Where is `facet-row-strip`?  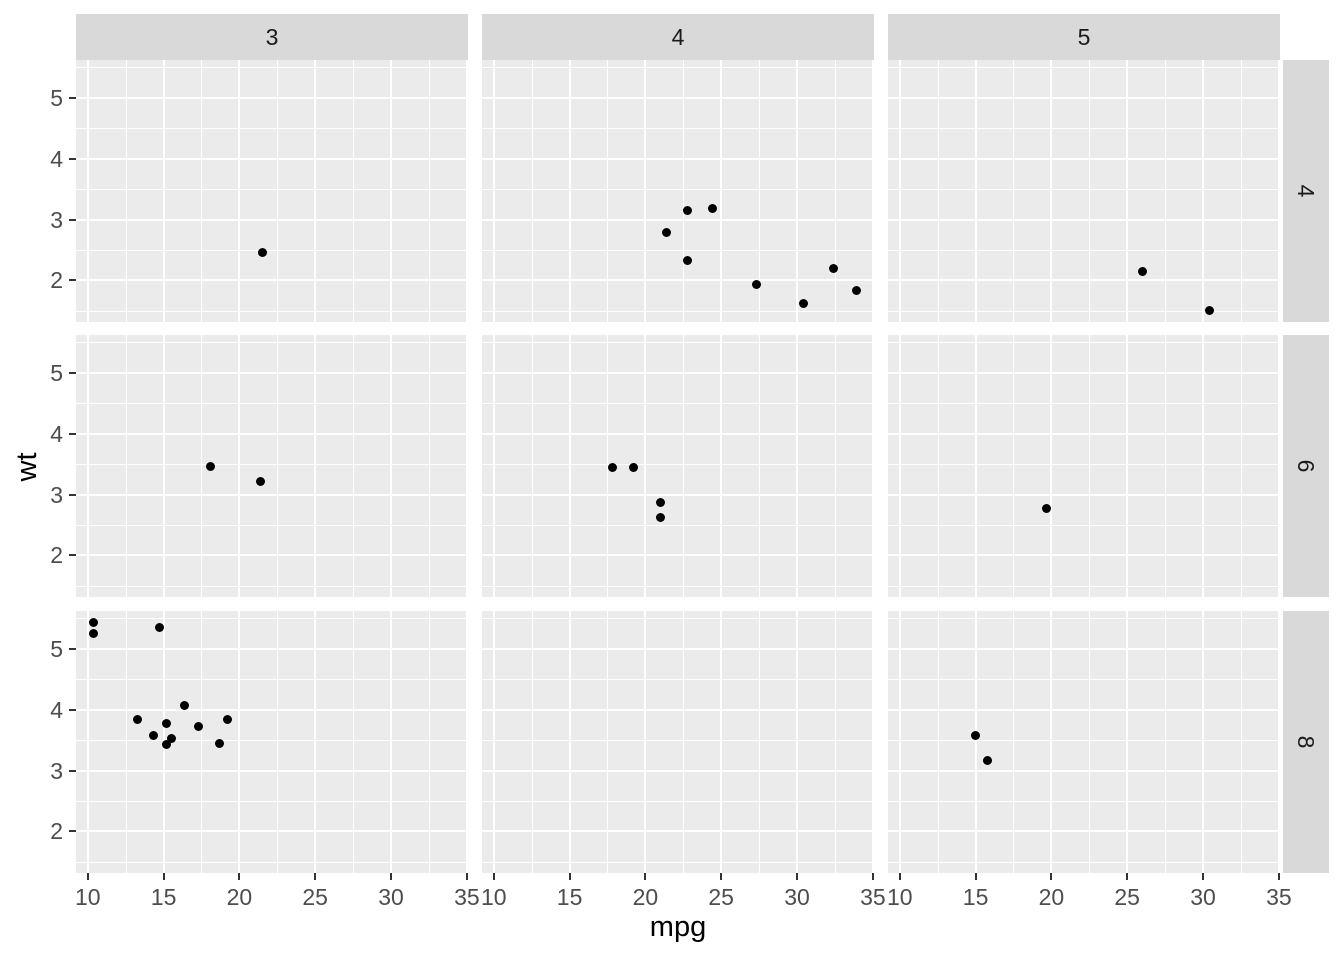
facet-row-strip is located at coordinates (1306, 742).